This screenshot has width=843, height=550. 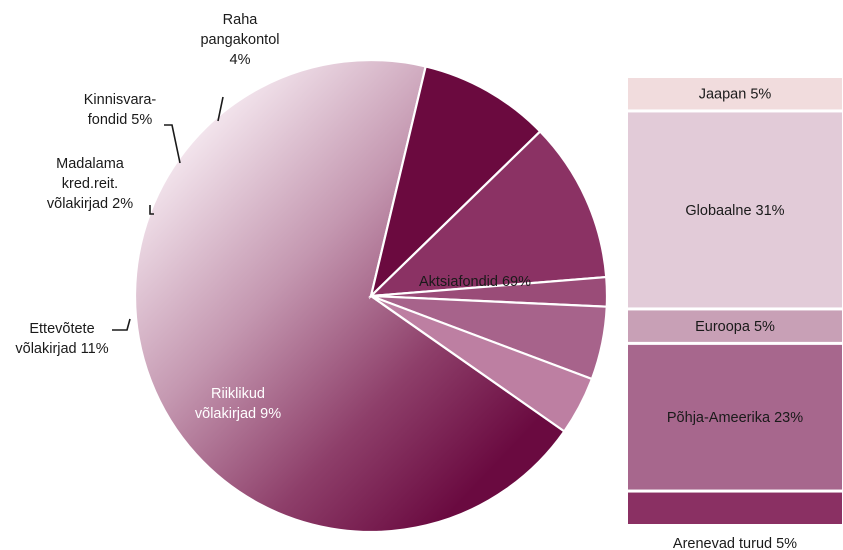 I want to click on bar-label-2: Euroopa 5%, so click(x=735, y=327).